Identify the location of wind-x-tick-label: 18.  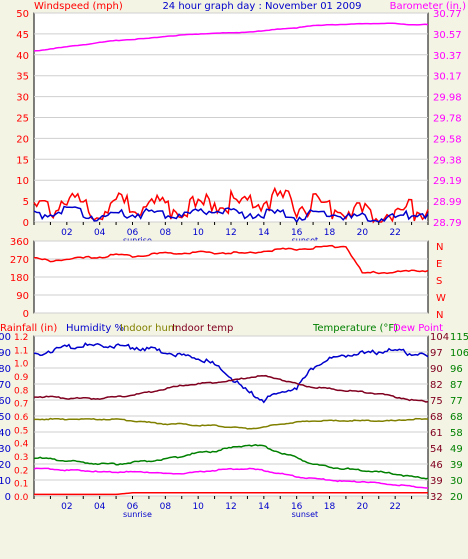
(330, 233).